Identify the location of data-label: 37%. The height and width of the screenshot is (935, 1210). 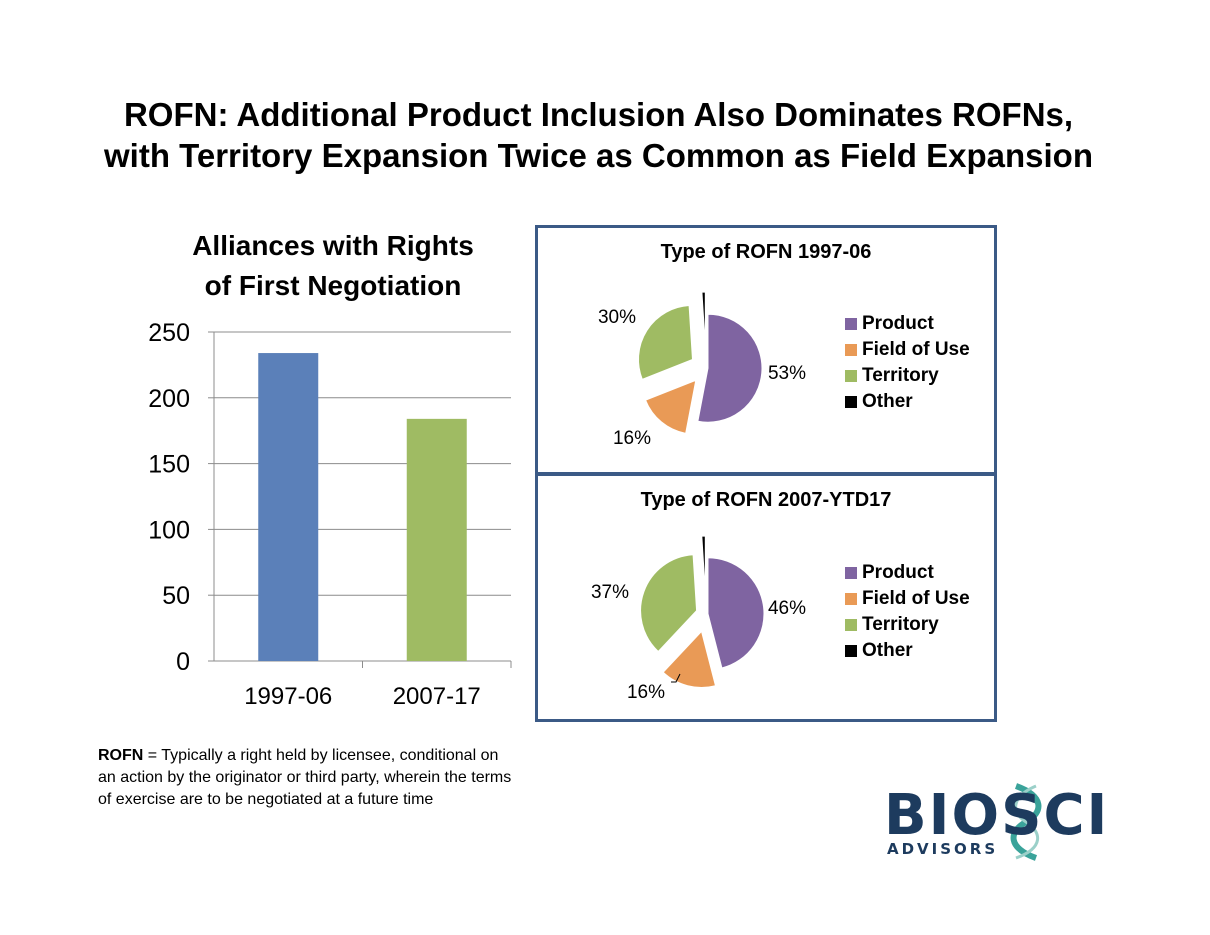
(610, 592).